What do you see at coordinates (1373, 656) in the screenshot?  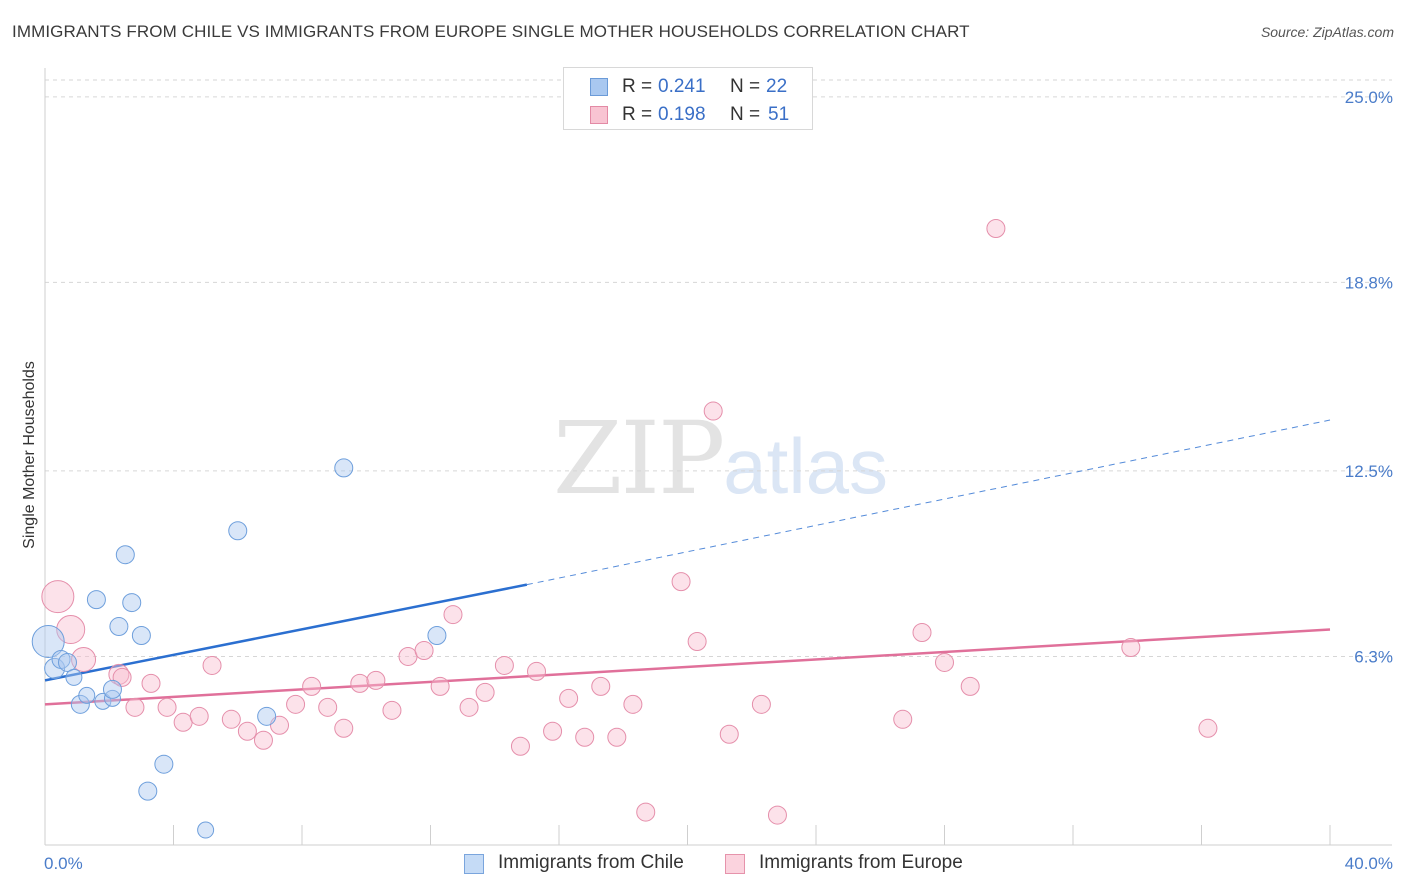 I see `y-tick-label: 6.3%` at bounding box center [1373, 656].